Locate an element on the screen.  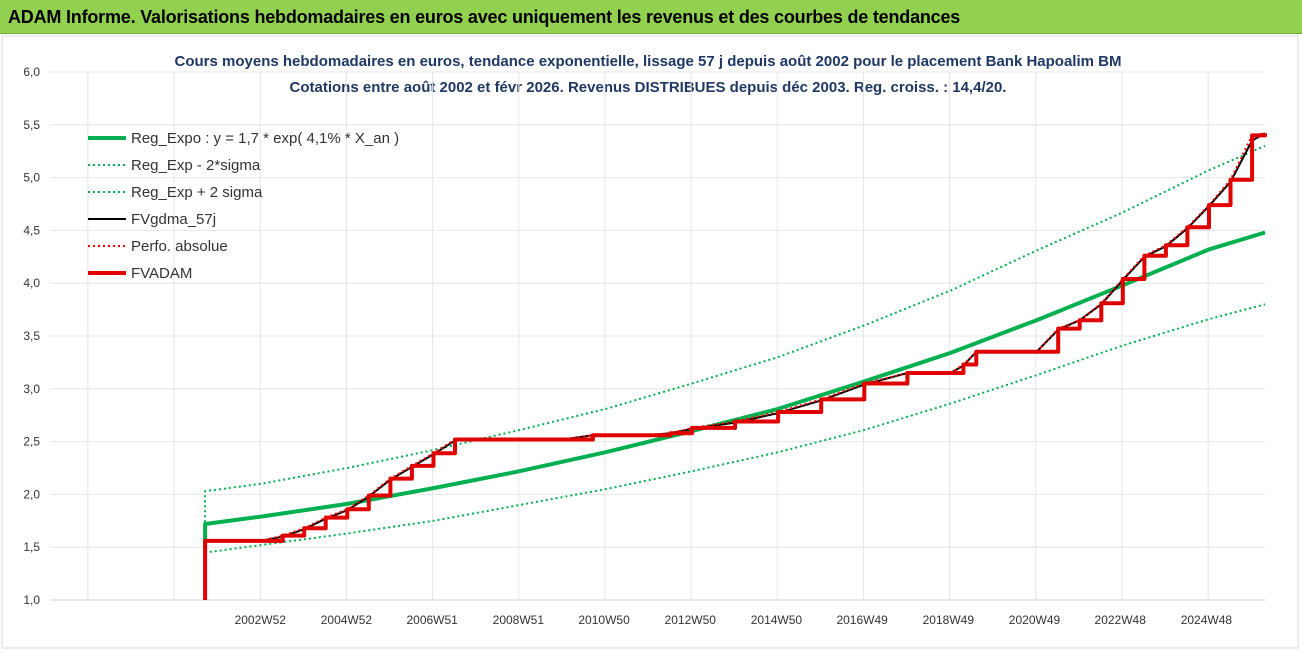
y-tick-label: 4,0 is located at coordinates (31, 283).